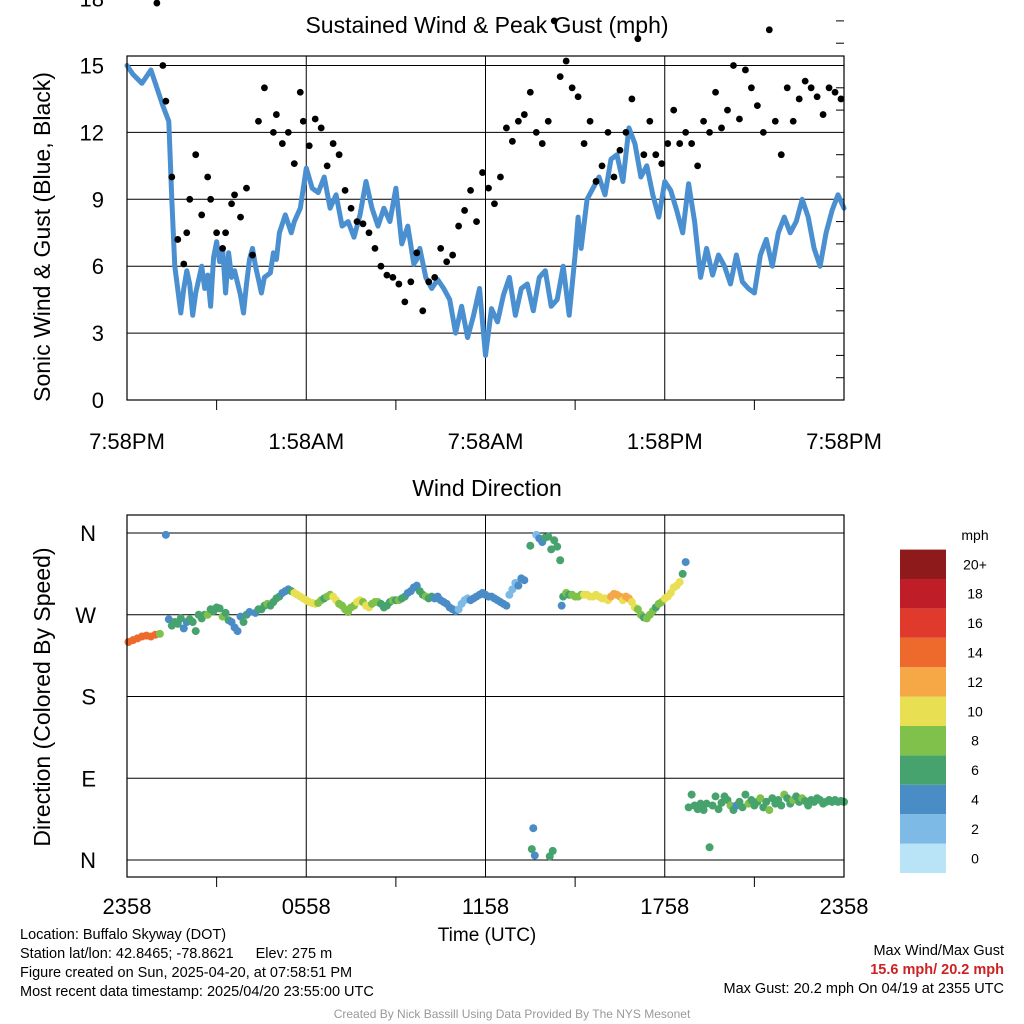 This screenshot has height=1024, width=1024. Describe the element at coordinates (98, 266) in the screenshot. I see `speed-ytick-label: 6` at that location.